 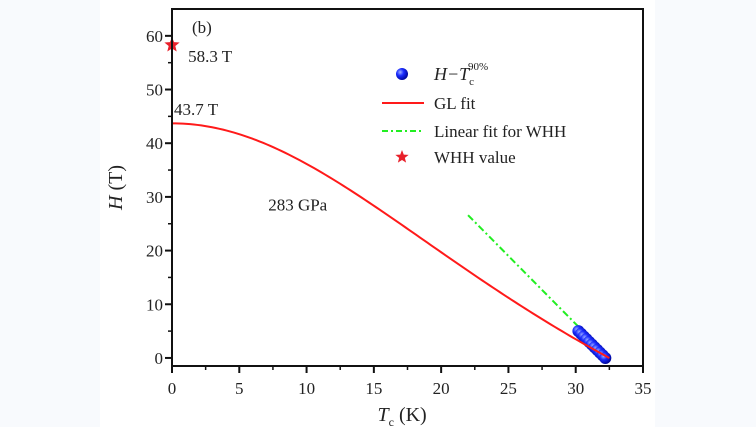 I want to click on y-axis-label-unit: (T), so click(x=116, y=180).